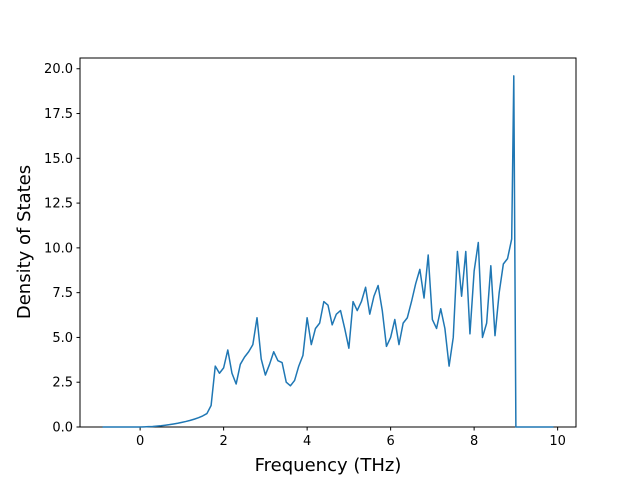 The width and height of the screenshot is (640, 480). What do you see at coordinates (557, 441) in the screenshot?
I see `x-tick-label: 10` at bounding box center [557, 441].